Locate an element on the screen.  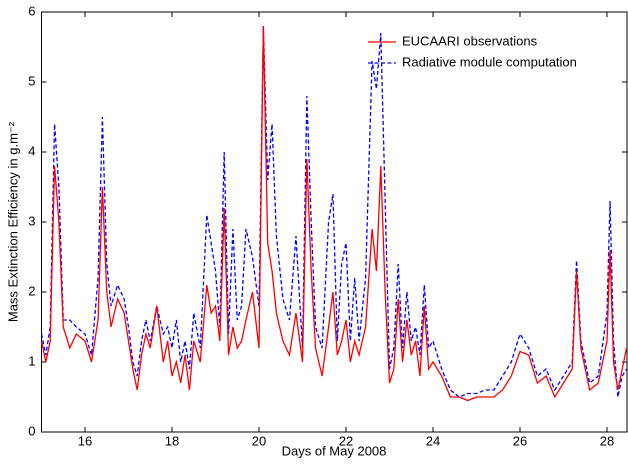
y-tick-label: 0 is located at coordinates (31, 430).